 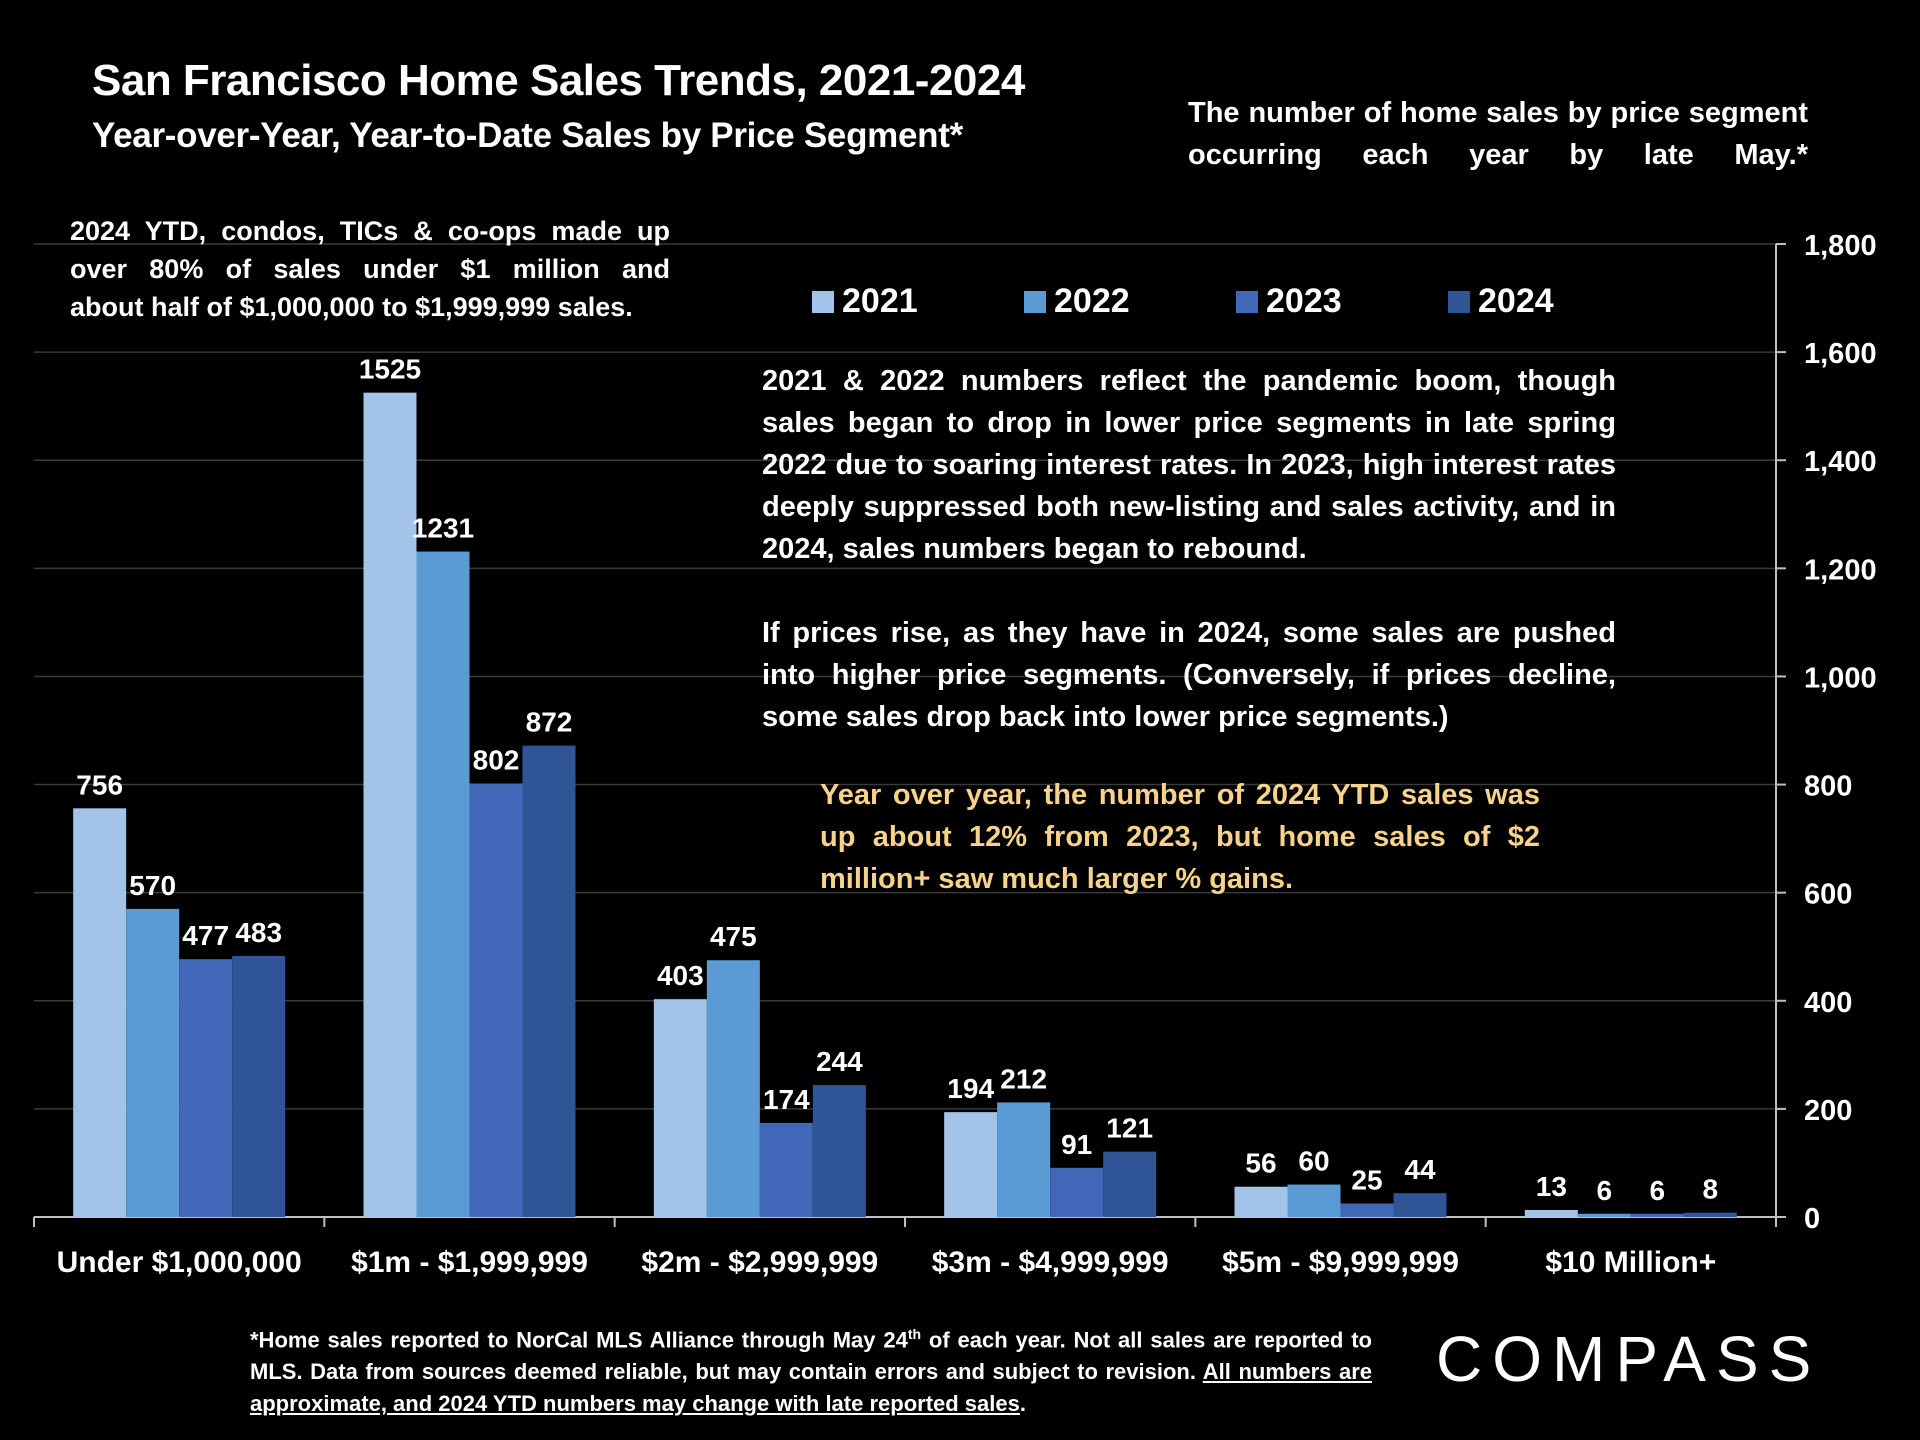 I want to click on legend-item: 2022, so click(x=1077, y=301).